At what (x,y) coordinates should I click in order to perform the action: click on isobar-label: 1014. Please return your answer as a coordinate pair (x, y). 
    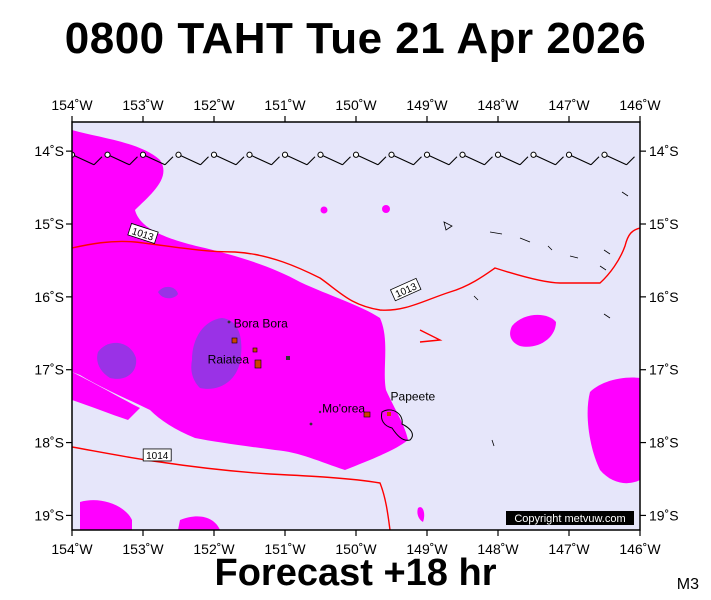
    Looking at the image, I should click on (157, 455).